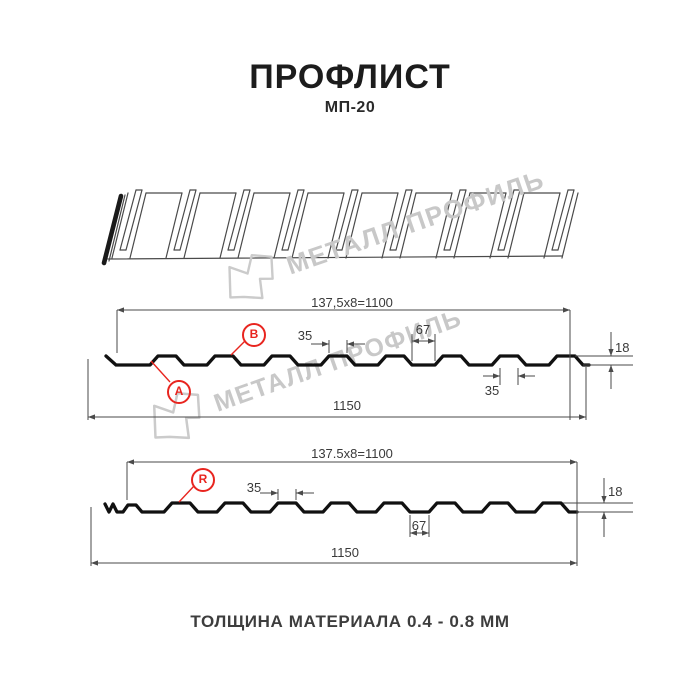  What do you see at coordinates (254, 487) in the screenshot?
I see `dim-crest-35: 35` at bounding box center [254, 487].